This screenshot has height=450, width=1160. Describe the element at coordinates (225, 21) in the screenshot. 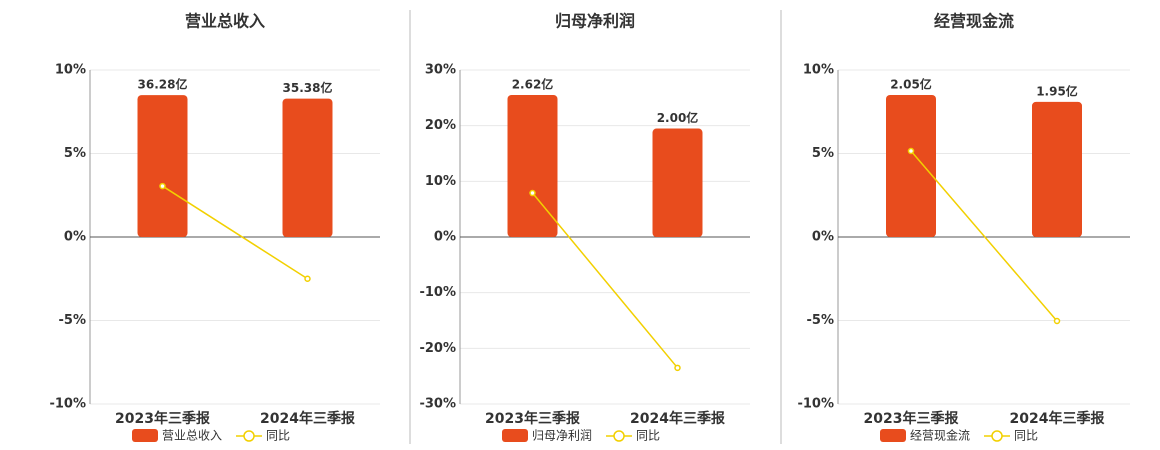

I see `chart-title: 营业总收入` at that location.